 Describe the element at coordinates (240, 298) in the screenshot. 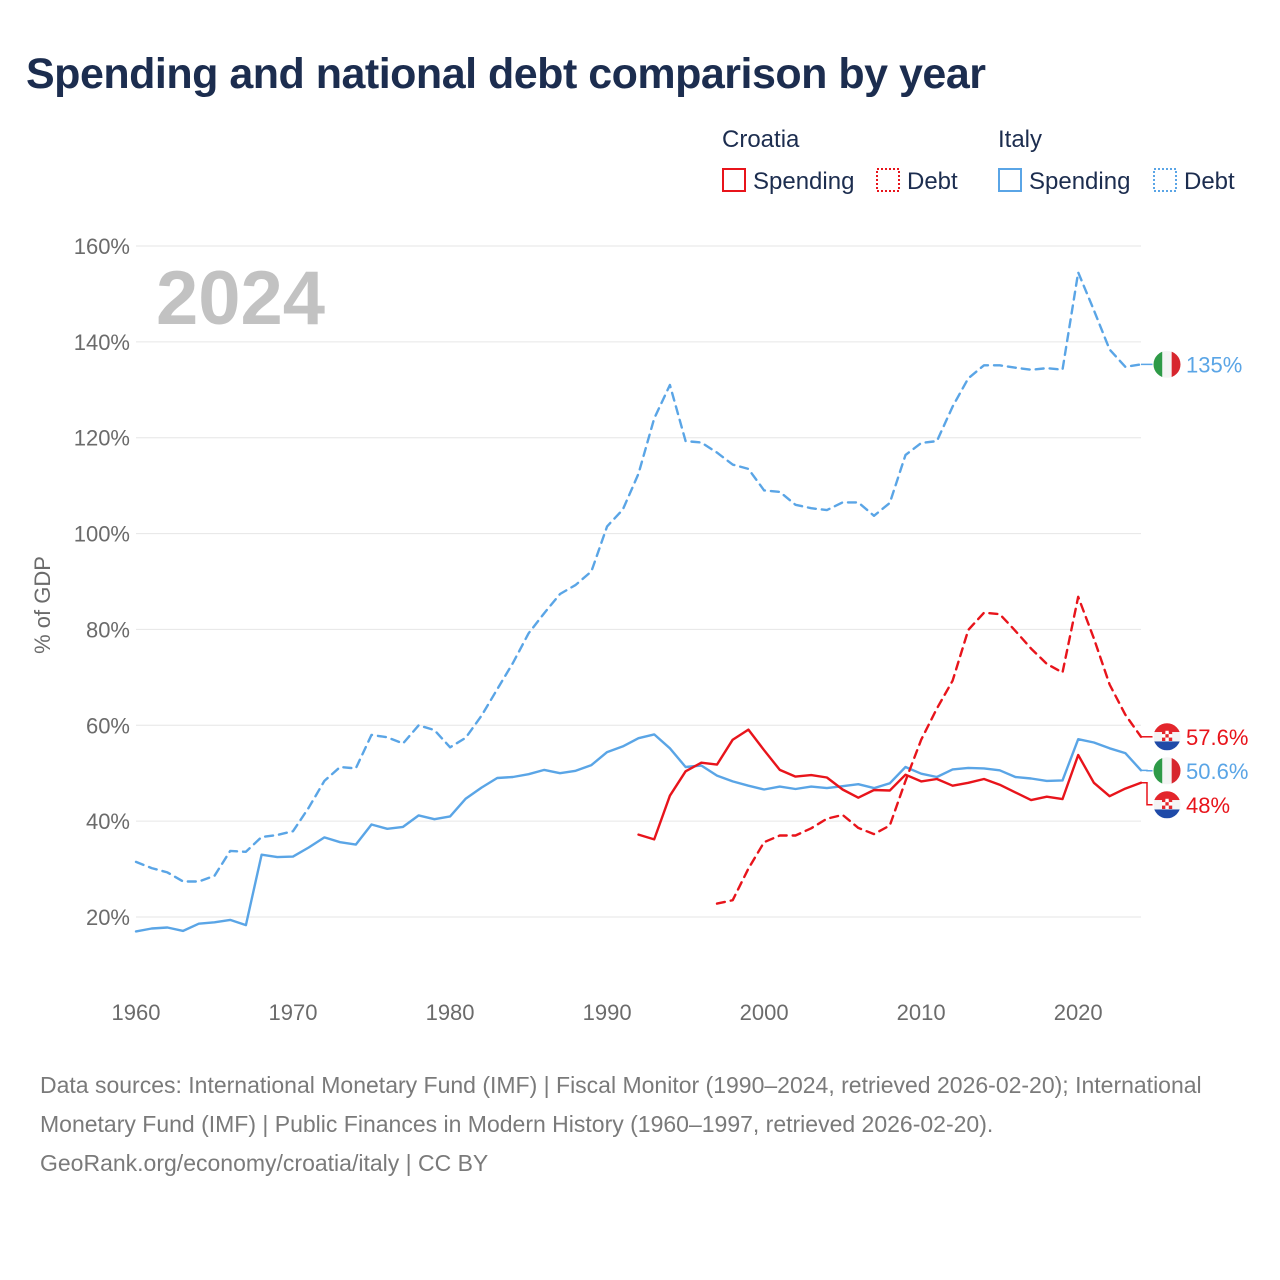

I see `year-label: 2024` at that location.